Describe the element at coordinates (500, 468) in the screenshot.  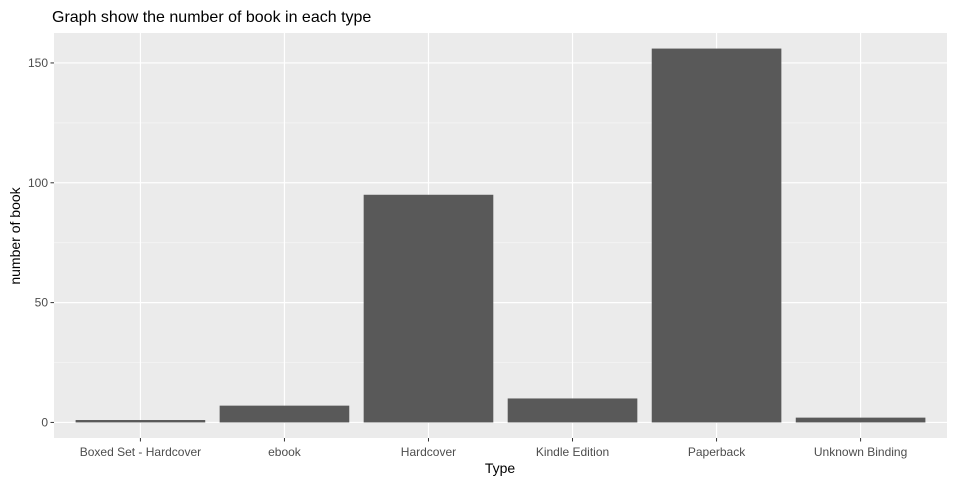
I see `x-axis-title: Type` at that location.